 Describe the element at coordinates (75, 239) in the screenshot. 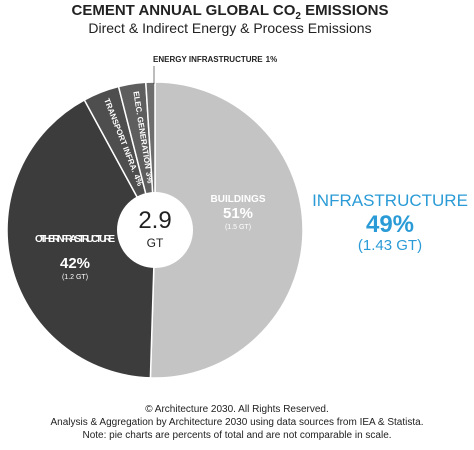

I see `slice-label: OTHER INFRASTRUCTURE` at that location.